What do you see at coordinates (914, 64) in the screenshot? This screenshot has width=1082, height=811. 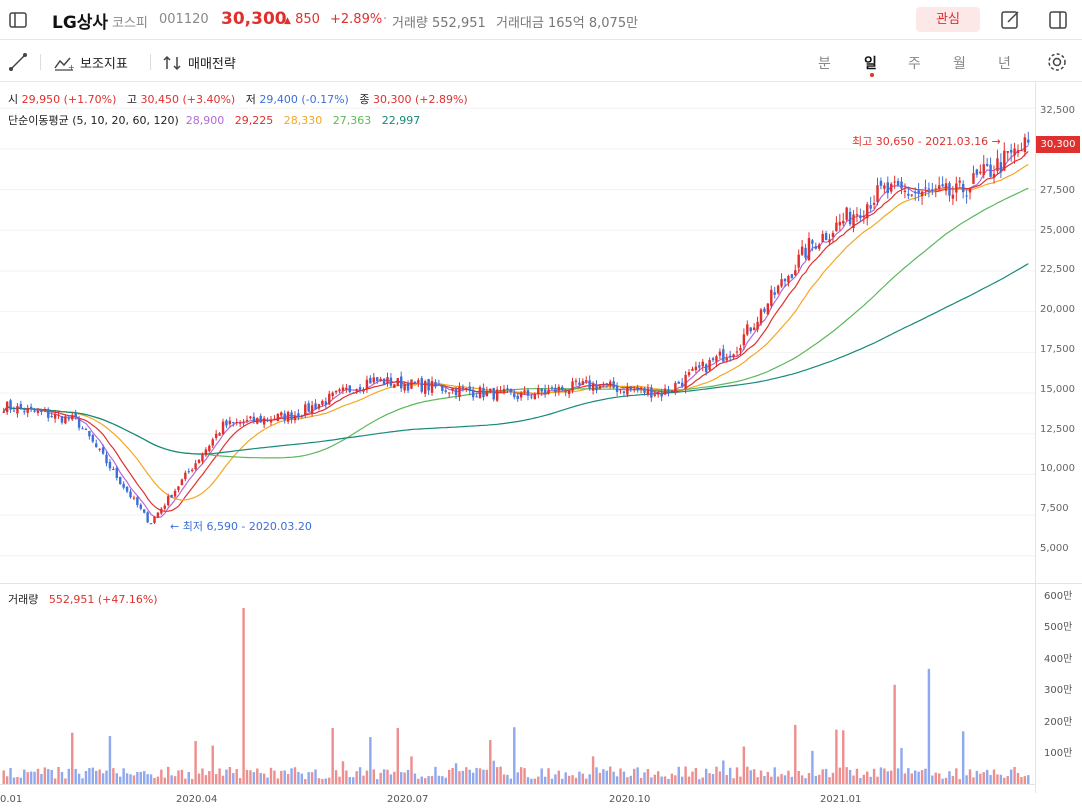 I see `period-week: 주` at bounding box center [914, 64].